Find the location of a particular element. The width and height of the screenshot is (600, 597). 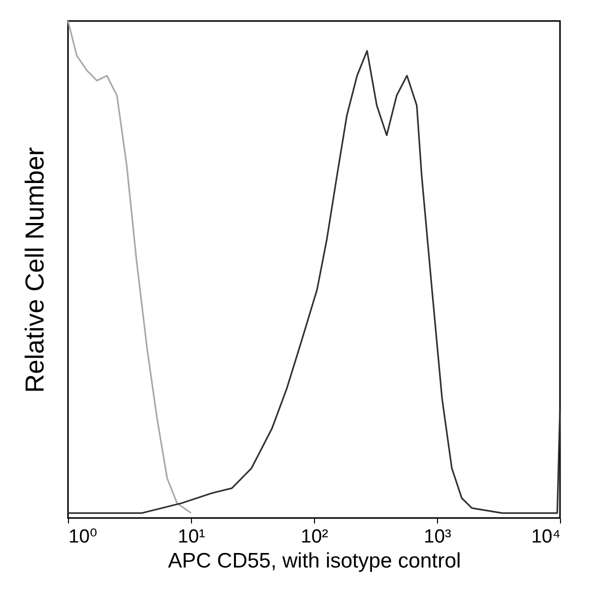

x-tick-label: 10¹ is located at coordinates (192, 537).